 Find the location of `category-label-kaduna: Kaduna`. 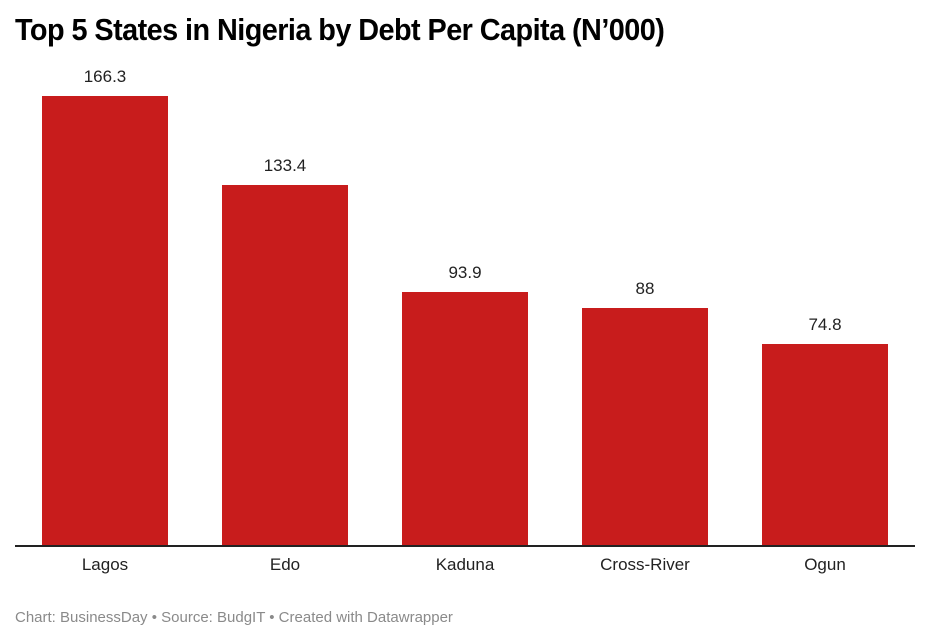

category-label-kaduna: Kaduna is located at coordinates (465, 564).